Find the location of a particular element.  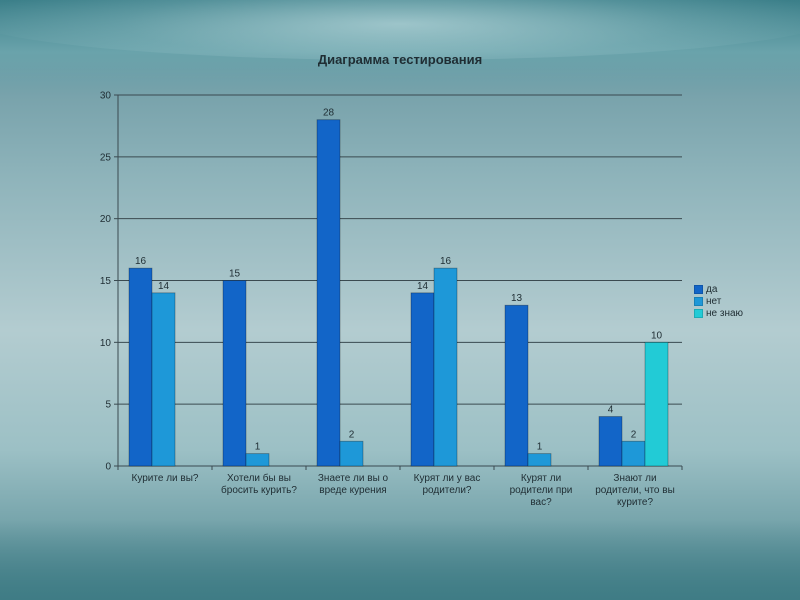

legend-item-yes: да is located at coordinates (718, 289).